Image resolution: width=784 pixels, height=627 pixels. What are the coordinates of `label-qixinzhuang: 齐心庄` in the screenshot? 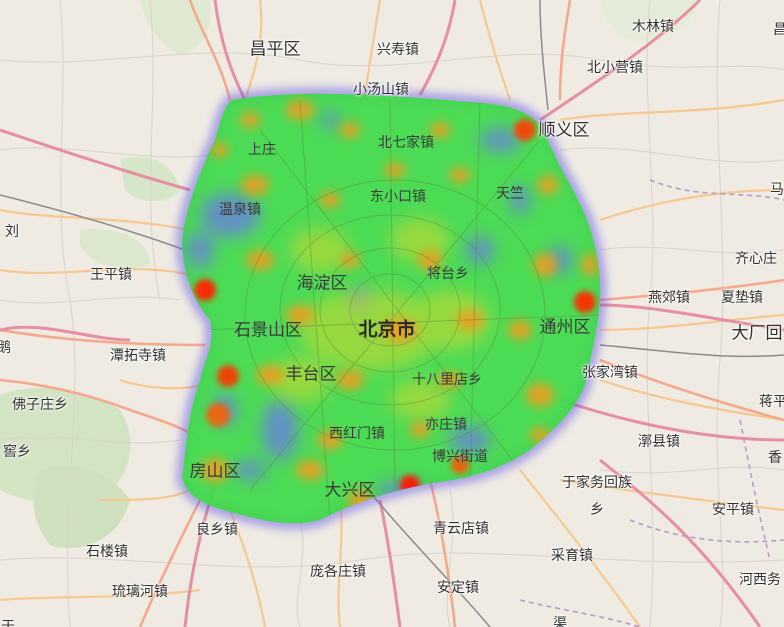 It's located at (756, 259).